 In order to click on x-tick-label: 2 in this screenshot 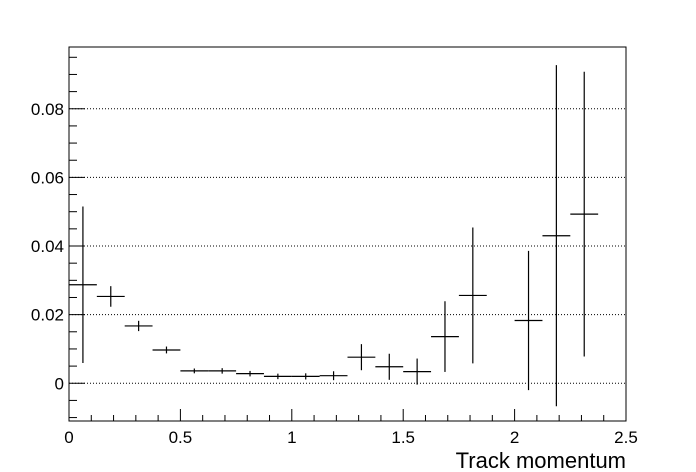, I will do `click(514, 437)`.